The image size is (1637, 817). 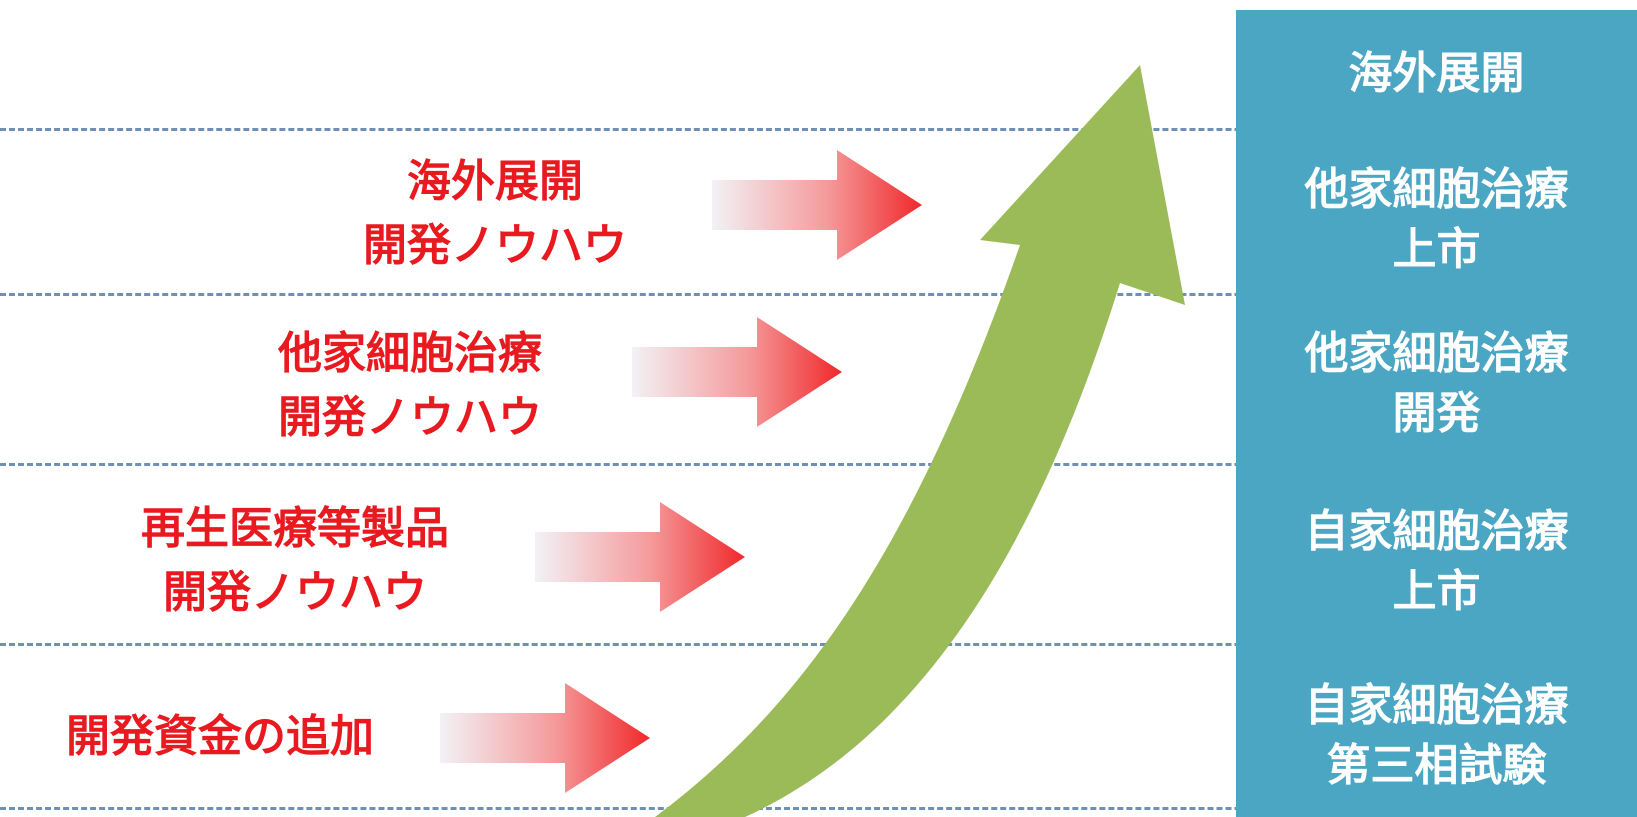 What do you see at coordinates (1436, 383) in the screenshot?
I see `stage-label-allogeneic-dev: 他家細胞治療 開発` at bounding box center [1436, 383].